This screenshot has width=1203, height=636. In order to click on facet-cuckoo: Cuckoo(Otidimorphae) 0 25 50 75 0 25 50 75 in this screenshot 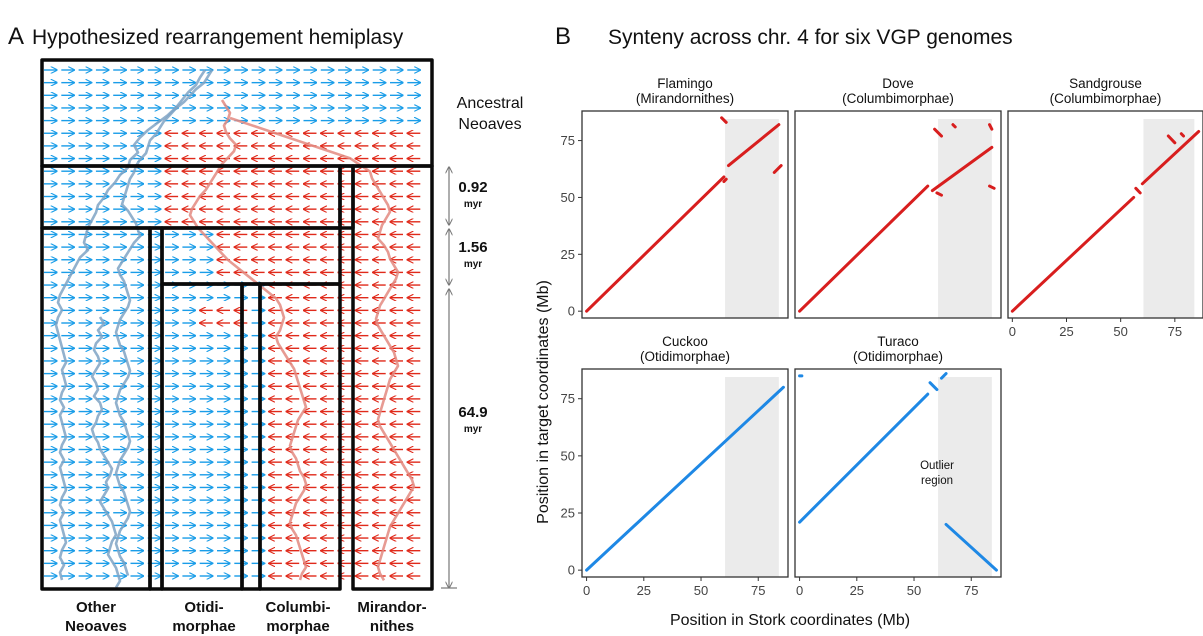, I will do `click(675, 466)`.